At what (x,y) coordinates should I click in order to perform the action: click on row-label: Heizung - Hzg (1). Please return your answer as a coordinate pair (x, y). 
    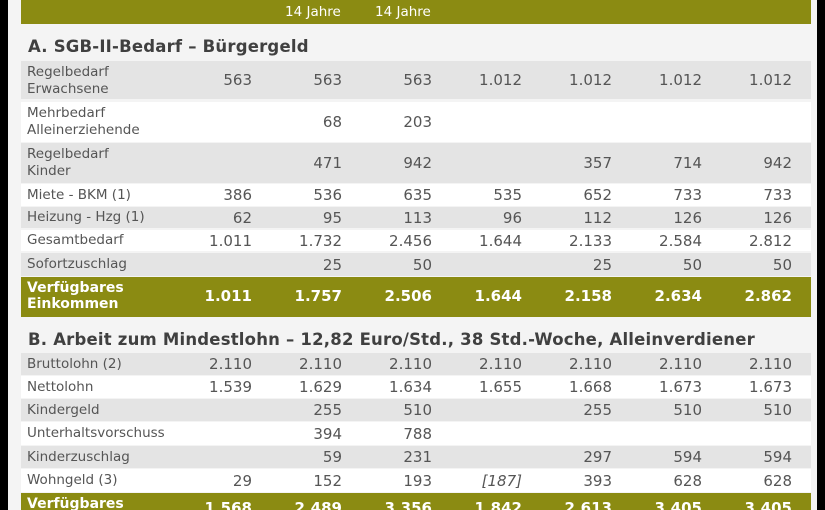
    Looking at the image, I should click on (86, 217).